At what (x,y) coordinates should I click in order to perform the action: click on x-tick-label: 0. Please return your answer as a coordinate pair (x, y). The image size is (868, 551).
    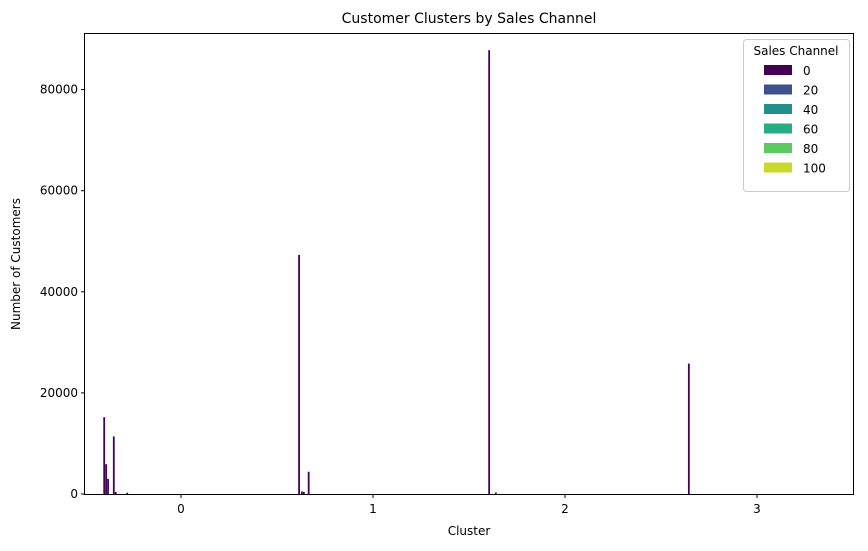
    Looking at the image, I should click on (181, 509).